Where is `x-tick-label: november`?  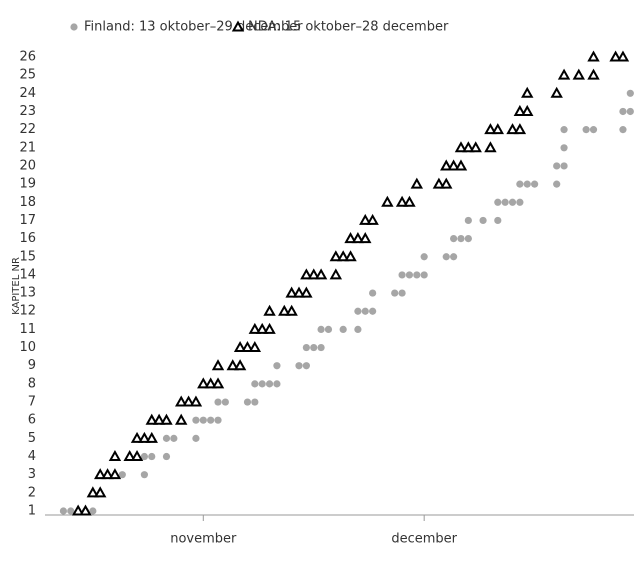 x-tick-label: november is located at coordinates (203, 539).